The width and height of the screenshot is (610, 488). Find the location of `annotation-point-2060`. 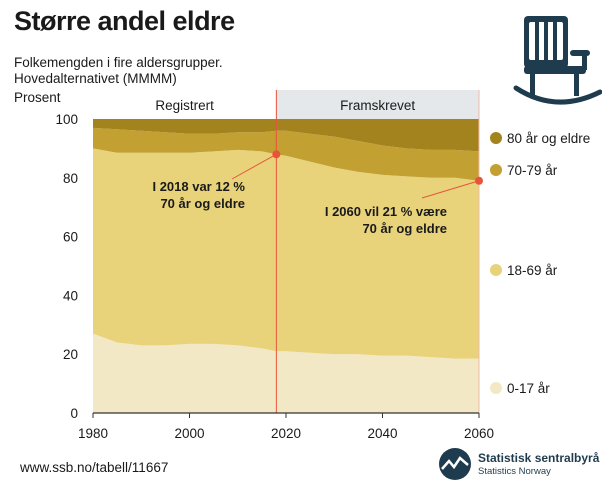

annotation-point-2060 is located at coordinates (479, 180).